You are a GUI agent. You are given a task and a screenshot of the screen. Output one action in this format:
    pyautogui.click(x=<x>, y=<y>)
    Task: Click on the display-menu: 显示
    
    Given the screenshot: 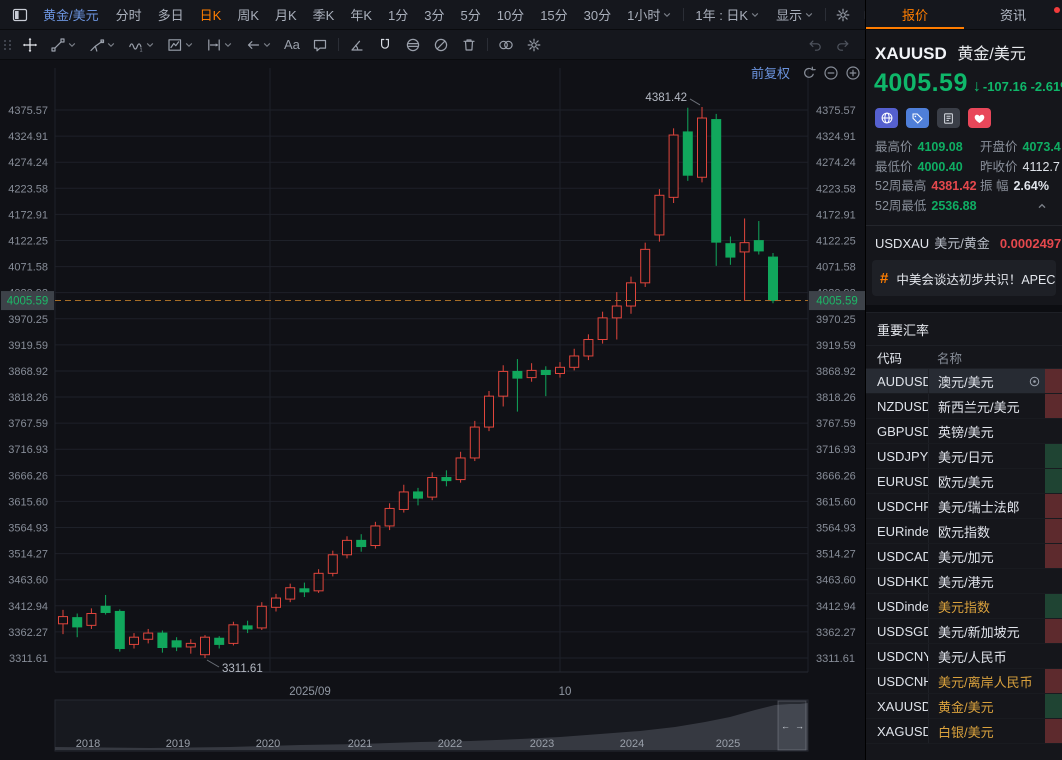 What is the action you would take?
    pyautogui.click(x=795, y=14)
    